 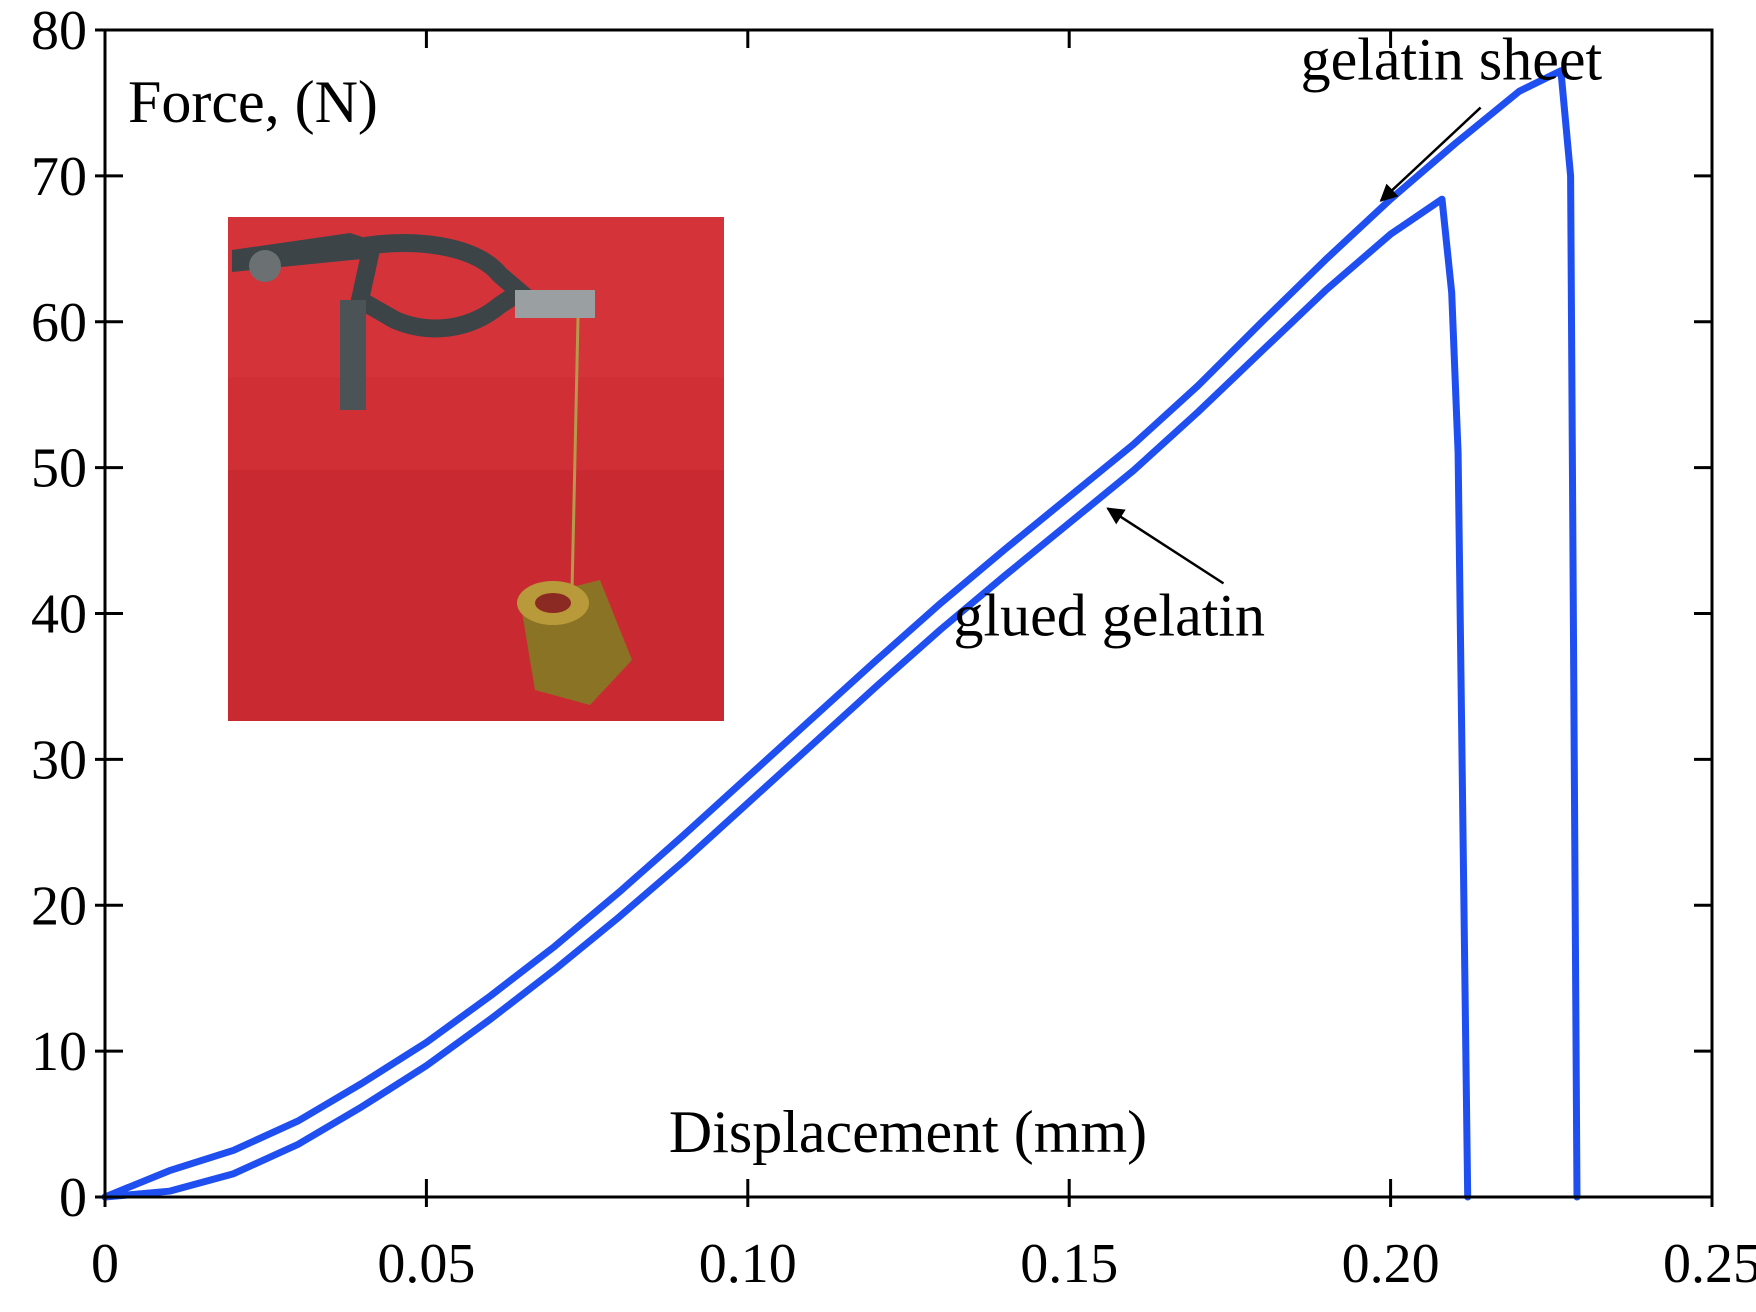 What do you see at coordinates (105, 1264) in the screenshot?
I see `x-tick-label: 0` at bounding box center [105, 1264].